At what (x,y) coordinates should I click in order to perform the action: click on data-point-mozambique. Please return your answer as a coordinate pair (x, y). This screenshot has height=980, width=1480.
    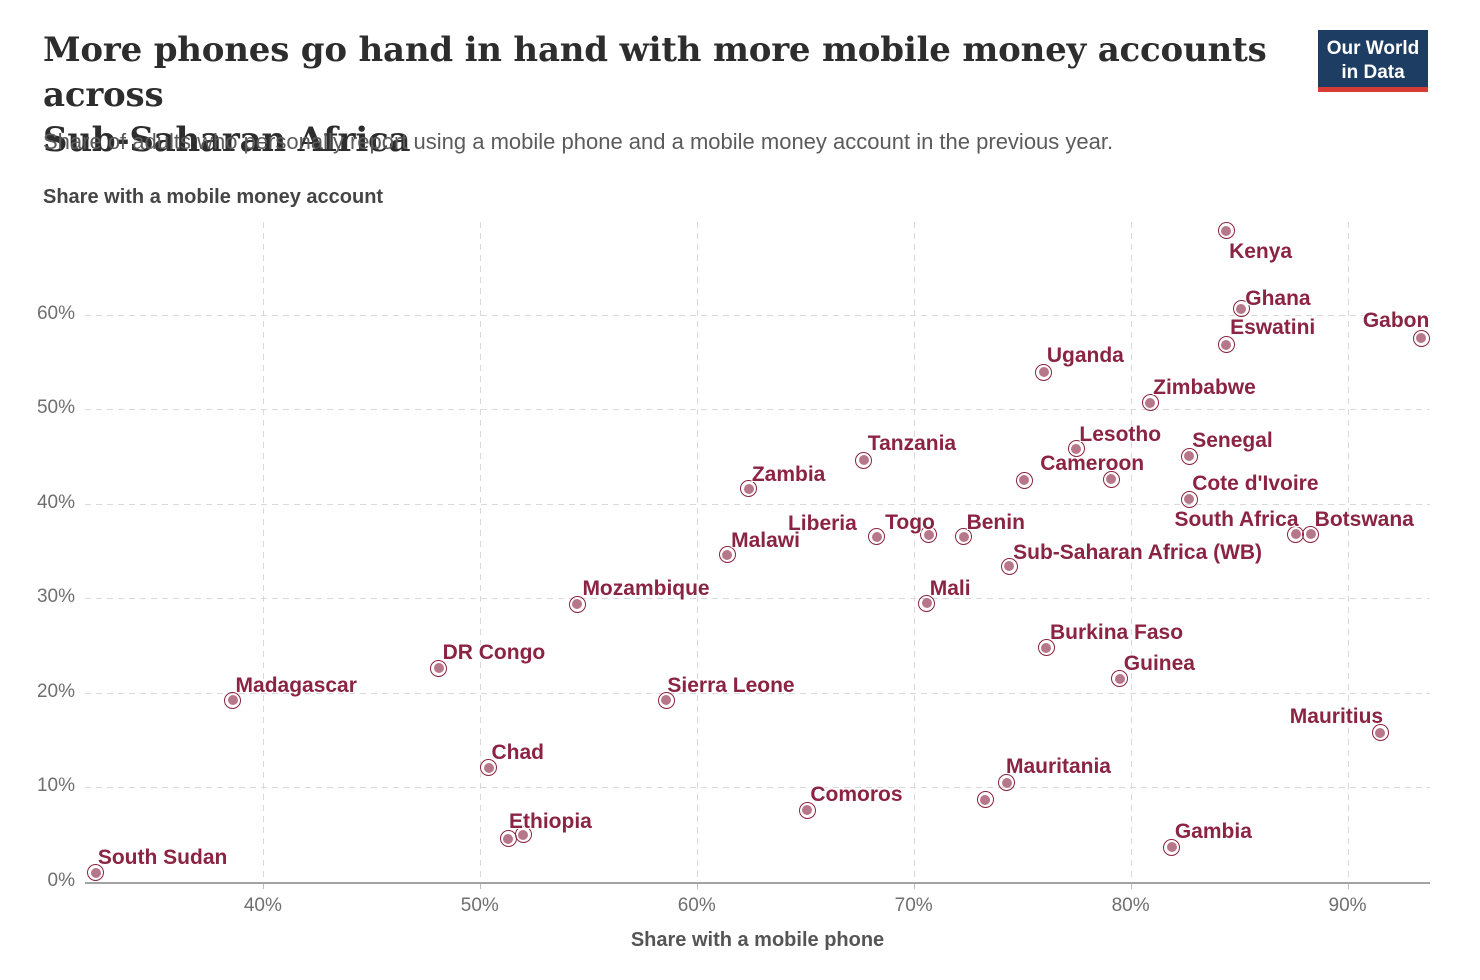
    Looking at the image, I should click on (577, 604).